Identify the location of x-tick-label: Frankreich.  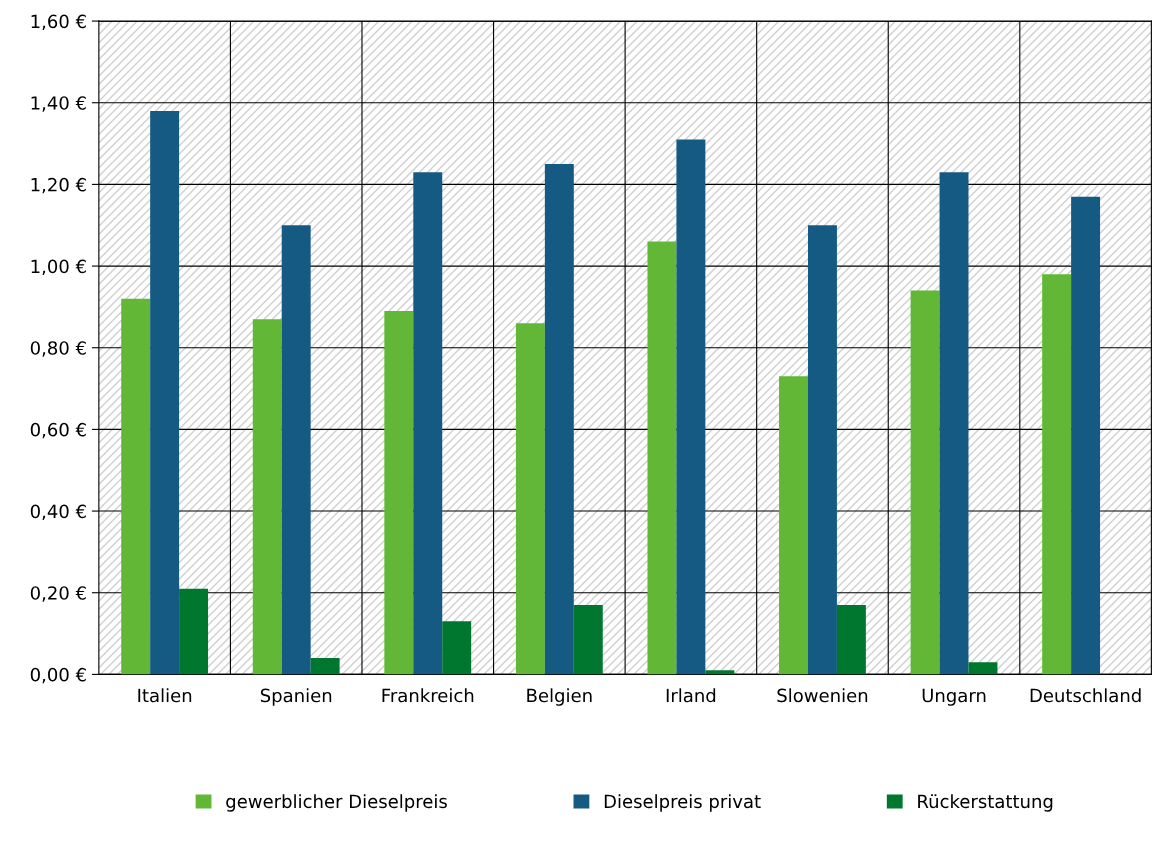
(428, 695).